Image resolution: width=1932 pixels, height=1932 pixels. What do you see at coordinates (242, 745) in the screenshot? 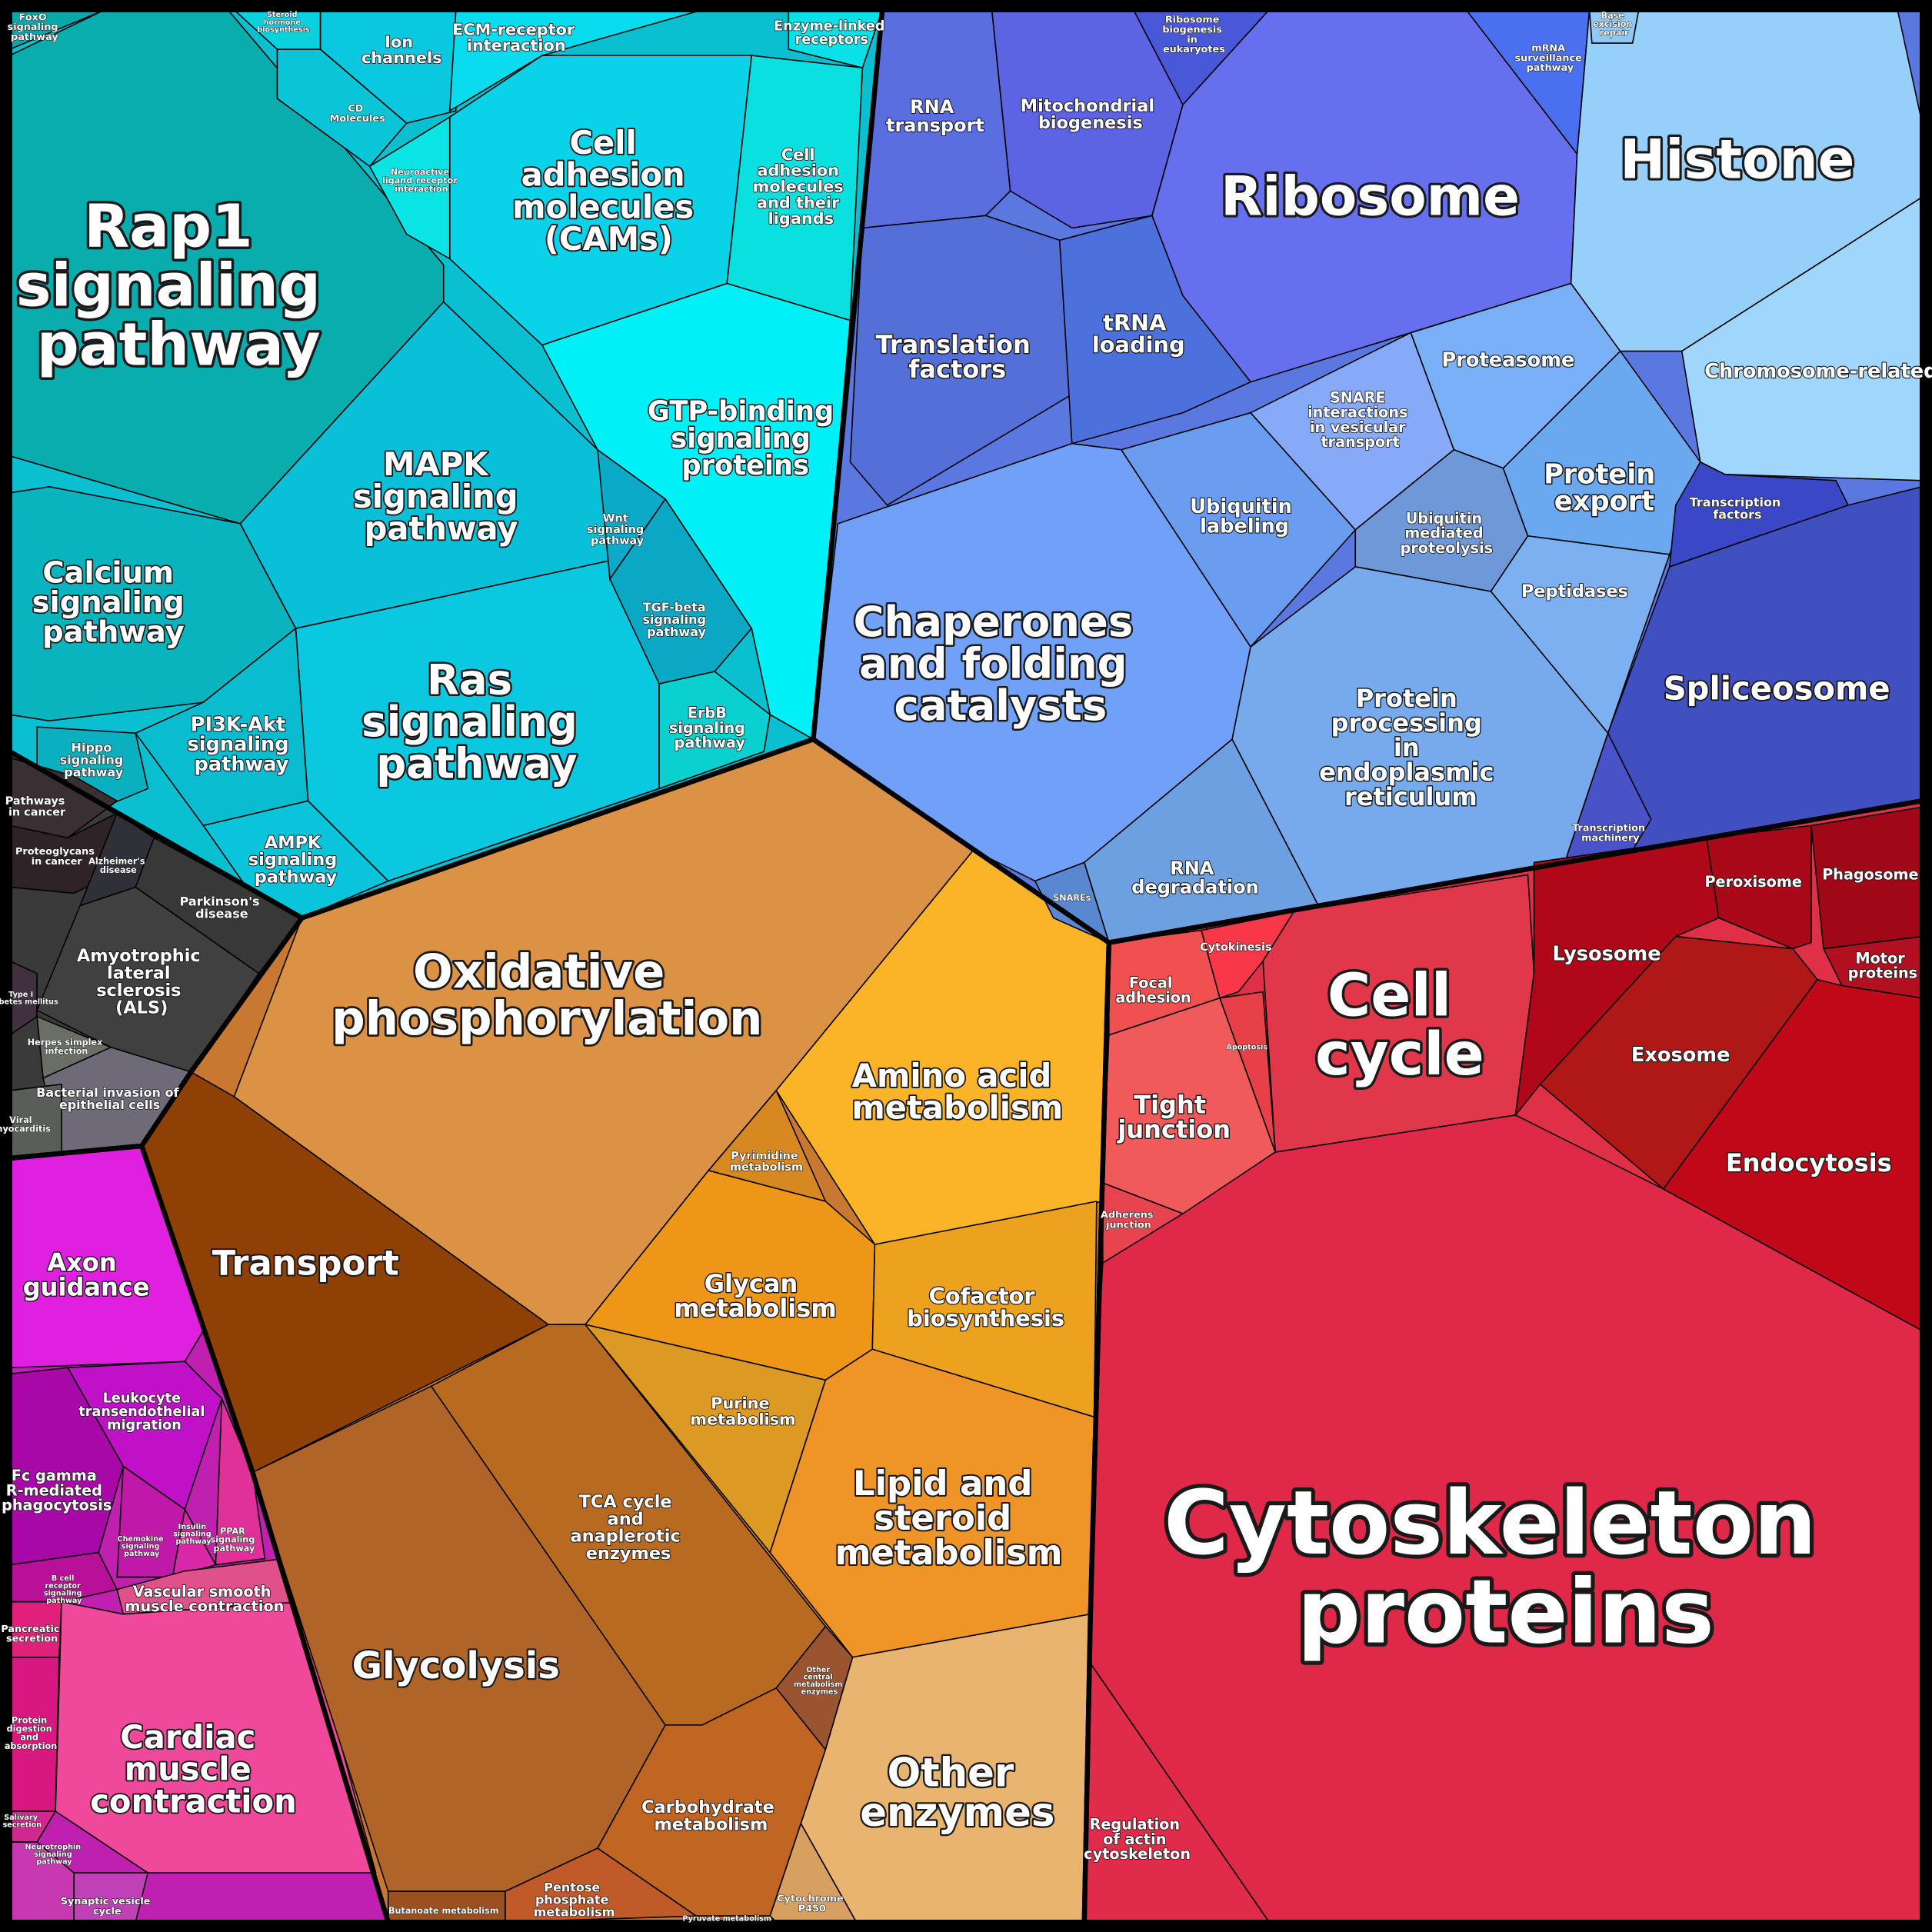
I see `pathway-label: PI3K-Akt signaling pathway` at bounding box center [242, 745].